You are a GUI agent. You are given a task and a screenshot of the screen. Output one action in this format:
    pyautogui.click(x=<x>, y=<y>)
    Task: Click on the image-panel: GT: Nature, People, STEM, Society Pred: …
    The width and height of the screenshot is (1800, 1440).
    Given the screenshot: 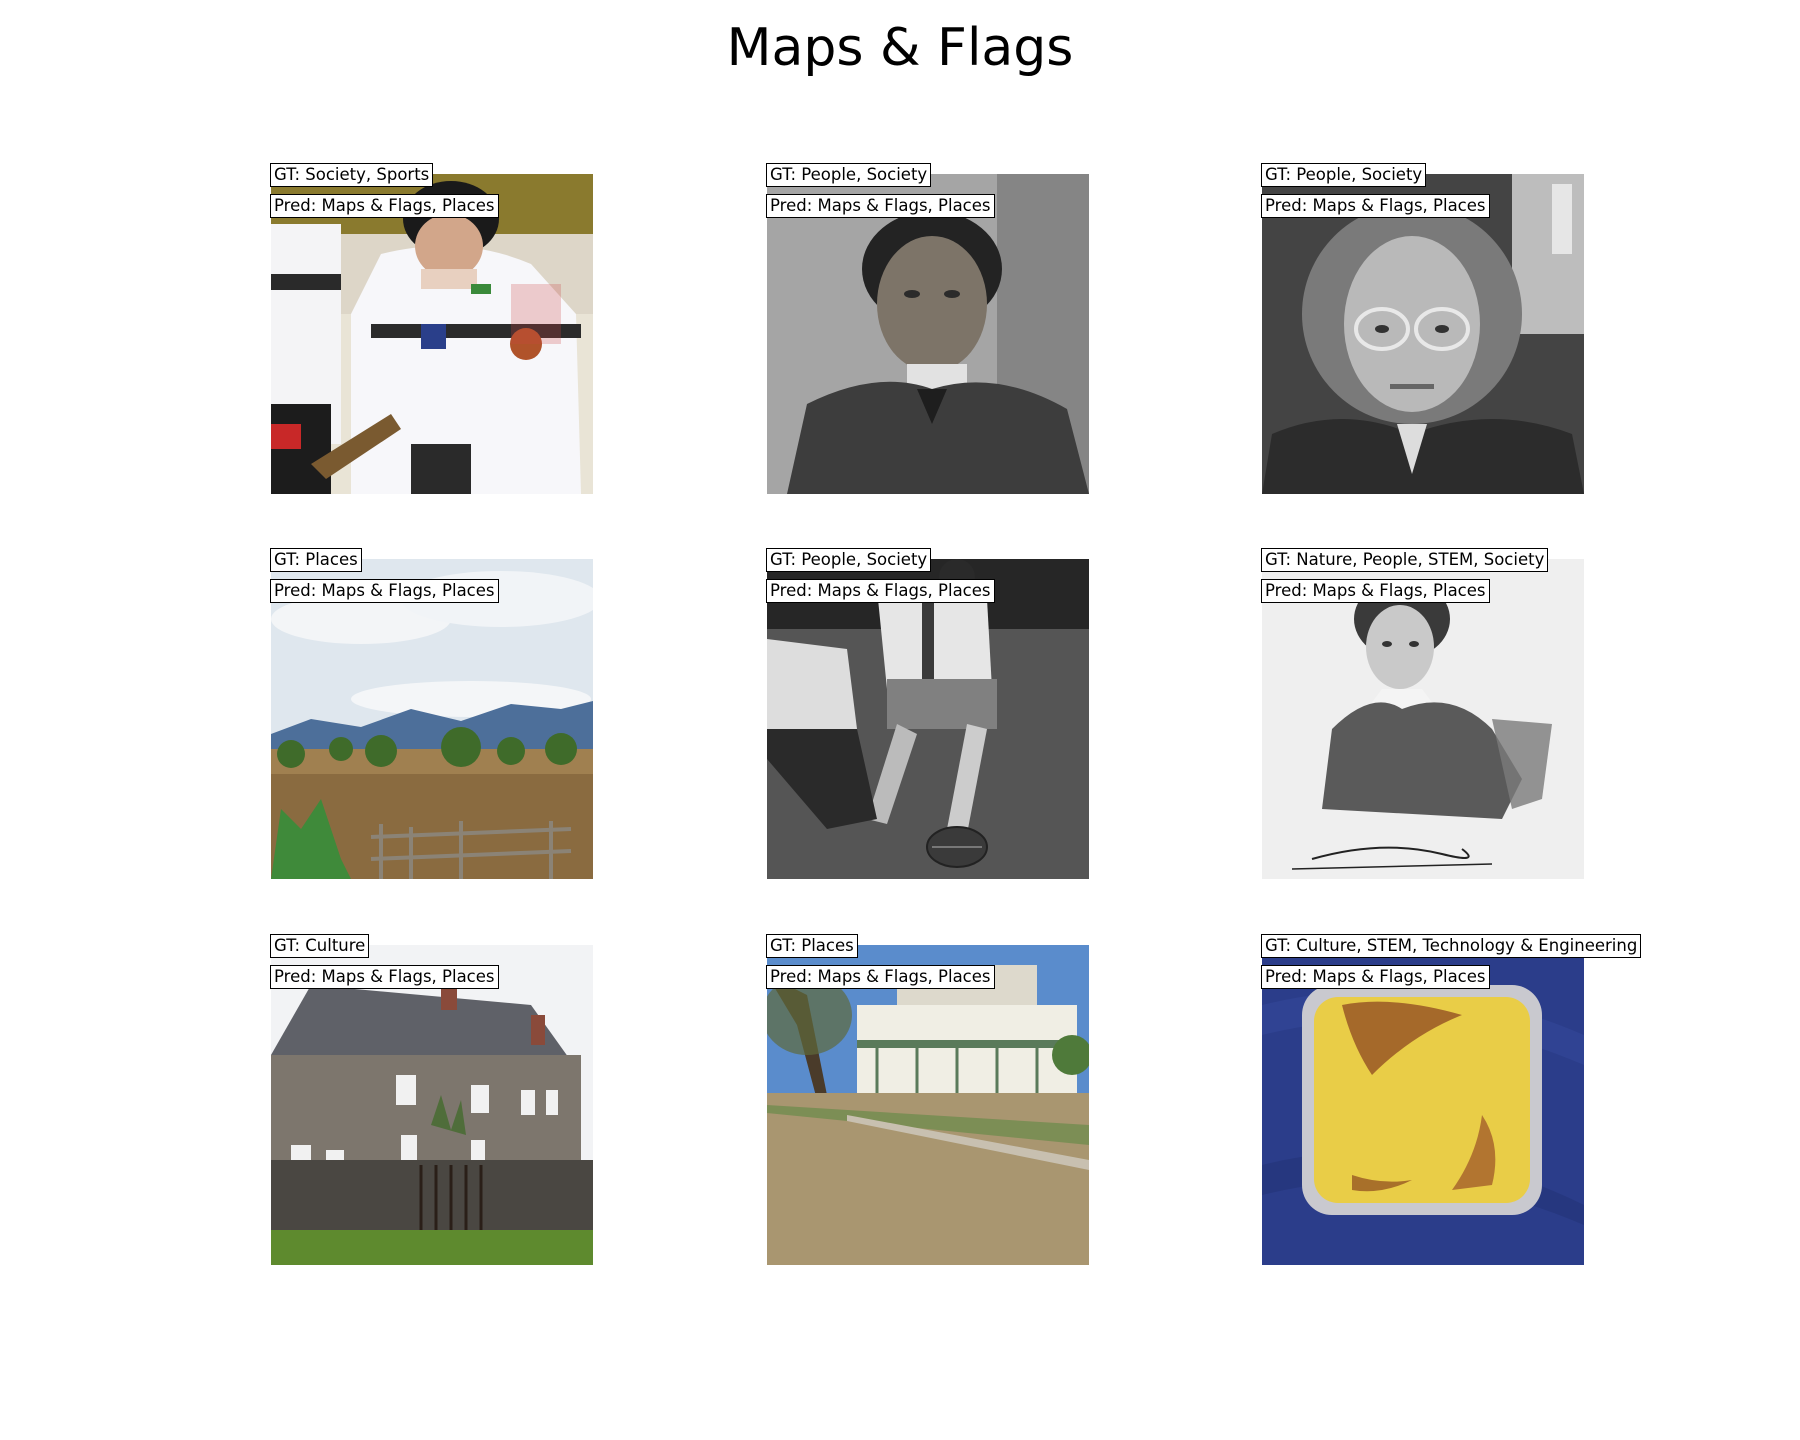 What is the action you would take?
    pyautogui.click(x=1422, y=713)
    